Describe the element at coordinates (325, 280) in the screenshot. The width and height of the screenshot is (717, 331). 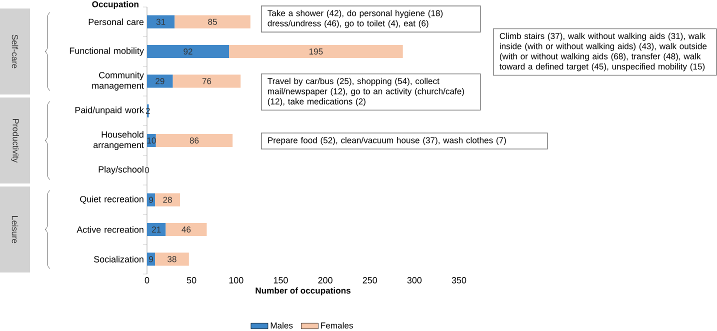
I see `x-tick-label: 200` at that location.